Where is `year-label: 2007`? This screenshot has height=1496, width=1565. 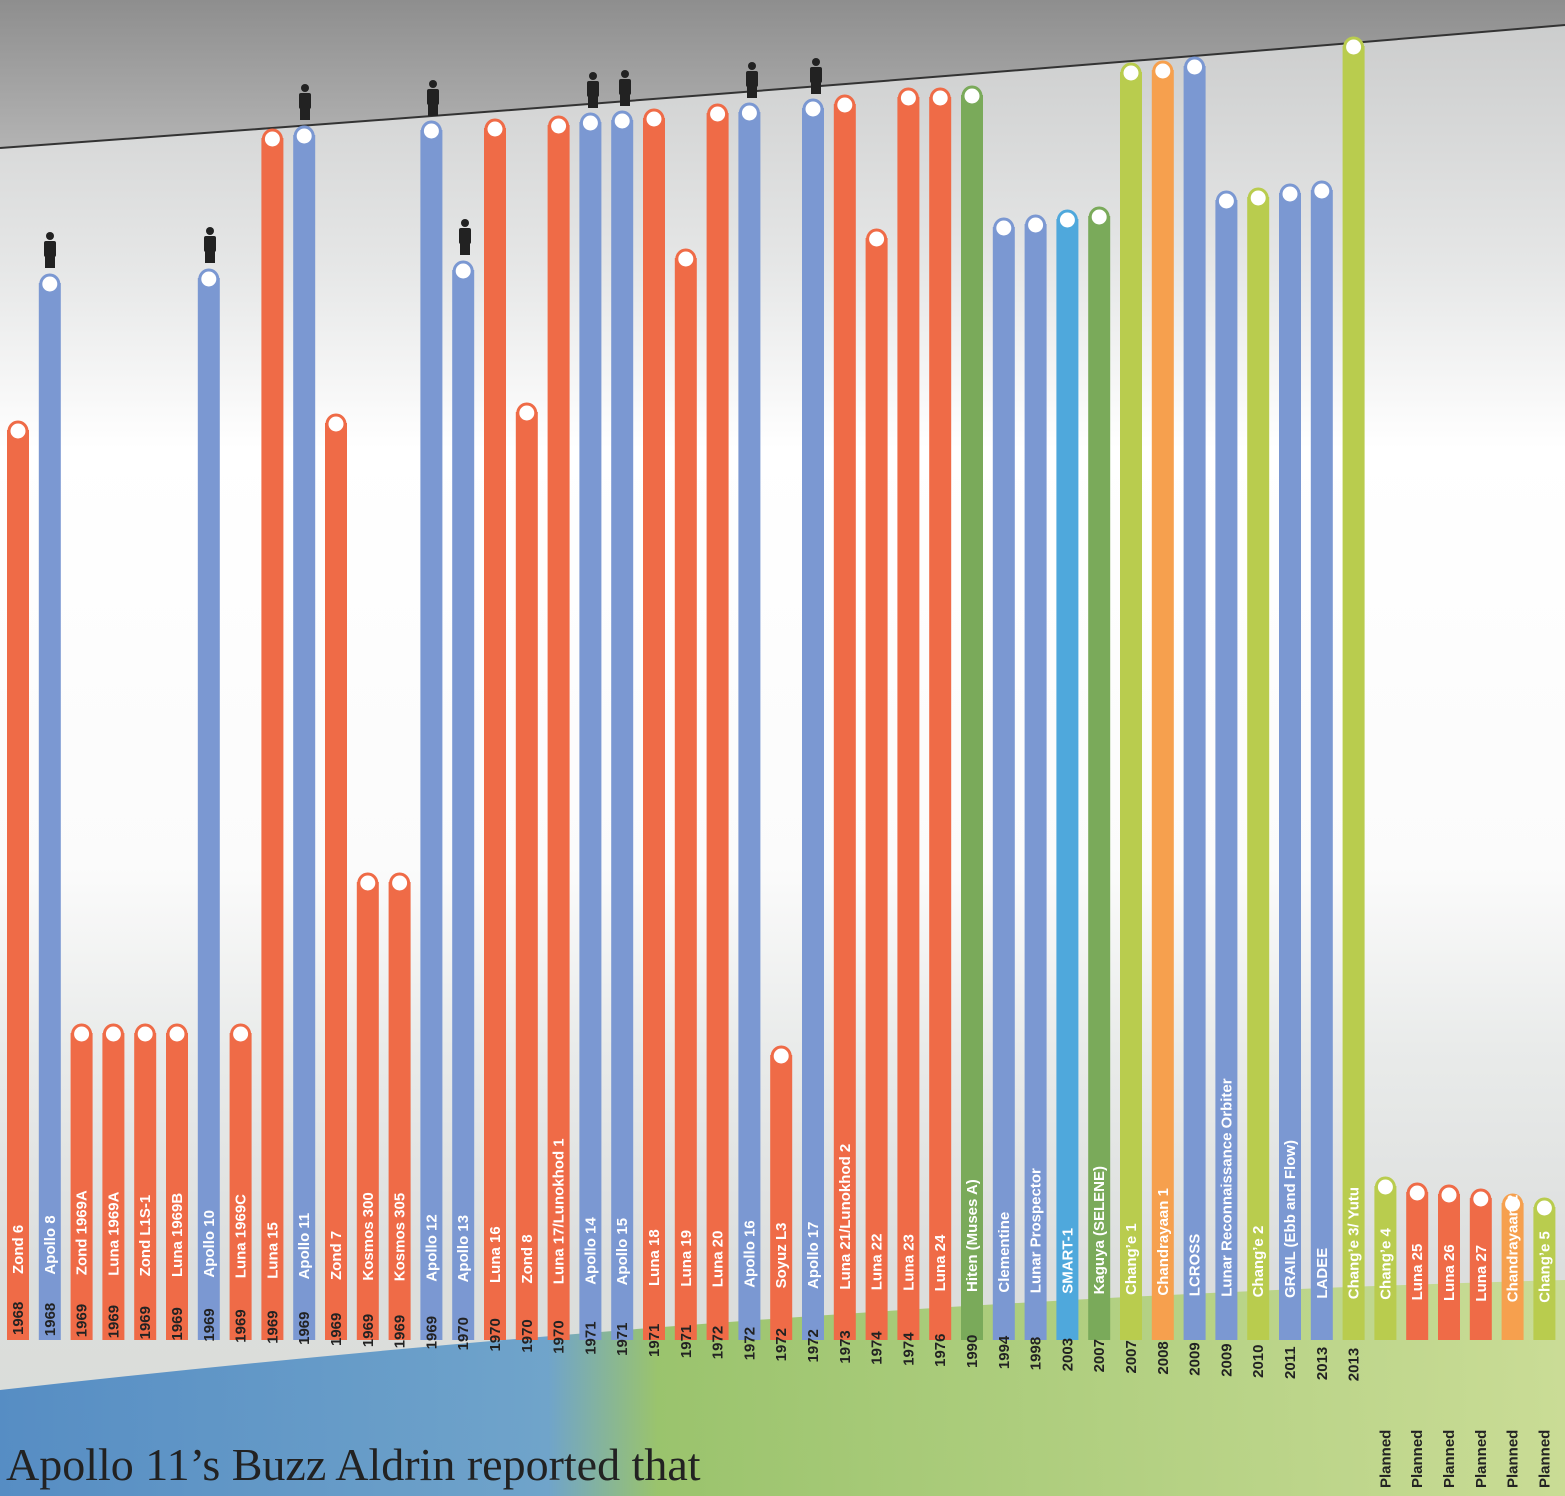
year-label: 2007 is located at coordinates (1131, 1356).